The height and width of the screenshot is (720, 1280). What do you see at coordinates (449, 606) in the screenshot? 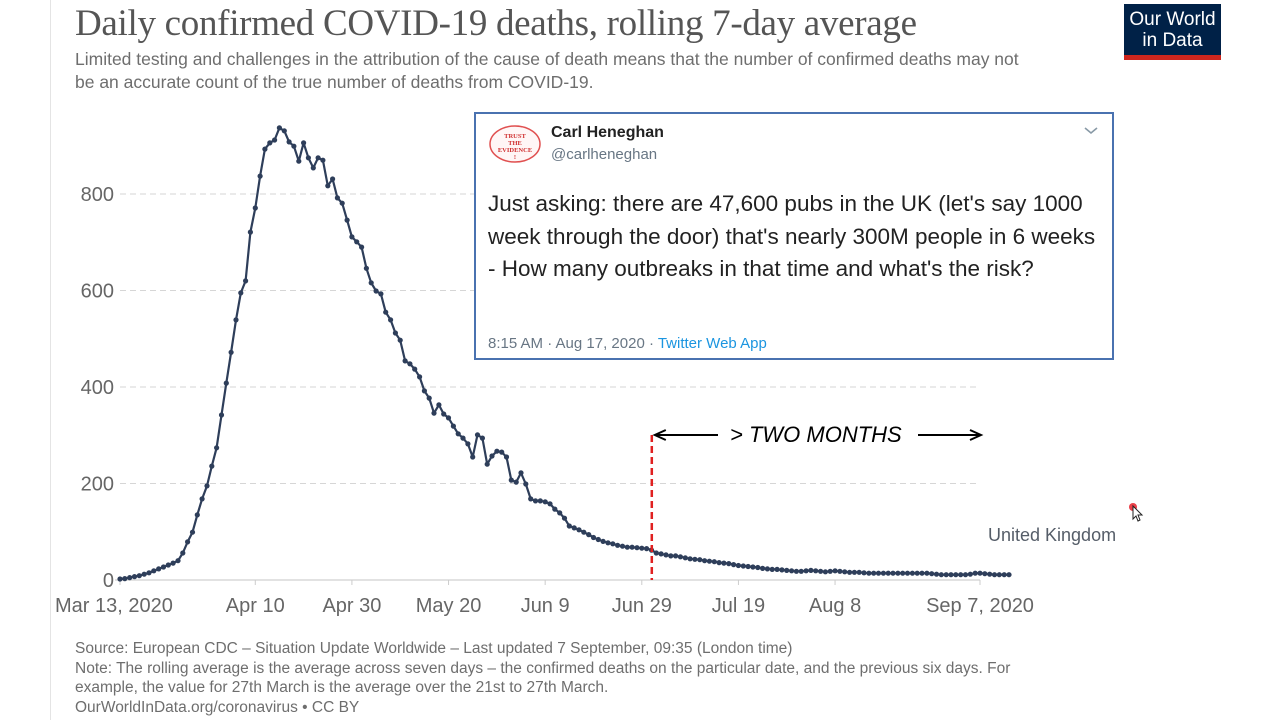
I see `x-tick-label-3: May 20` at bounding box center [449, 606].